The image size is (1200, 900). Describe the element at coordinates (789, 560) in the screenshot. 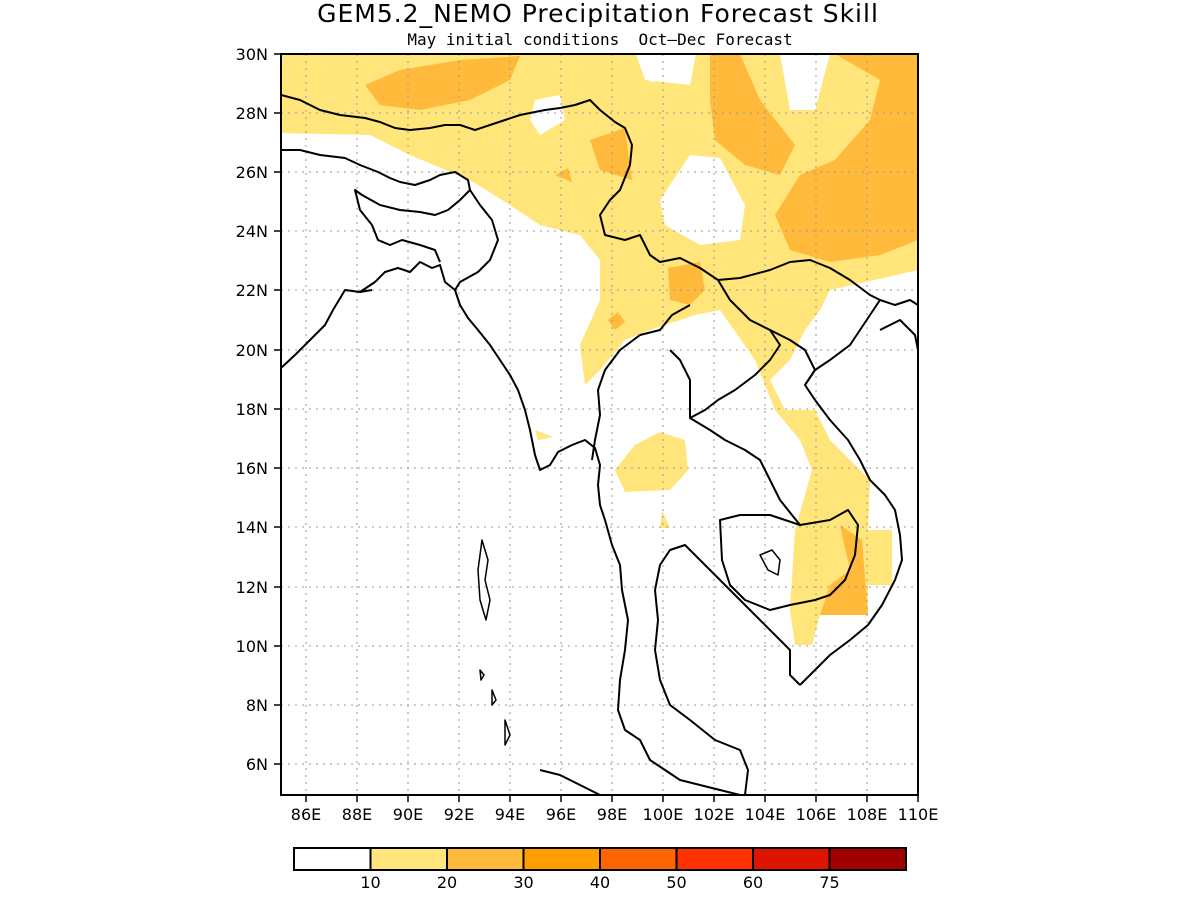

I see `border-cambodia` at that location.